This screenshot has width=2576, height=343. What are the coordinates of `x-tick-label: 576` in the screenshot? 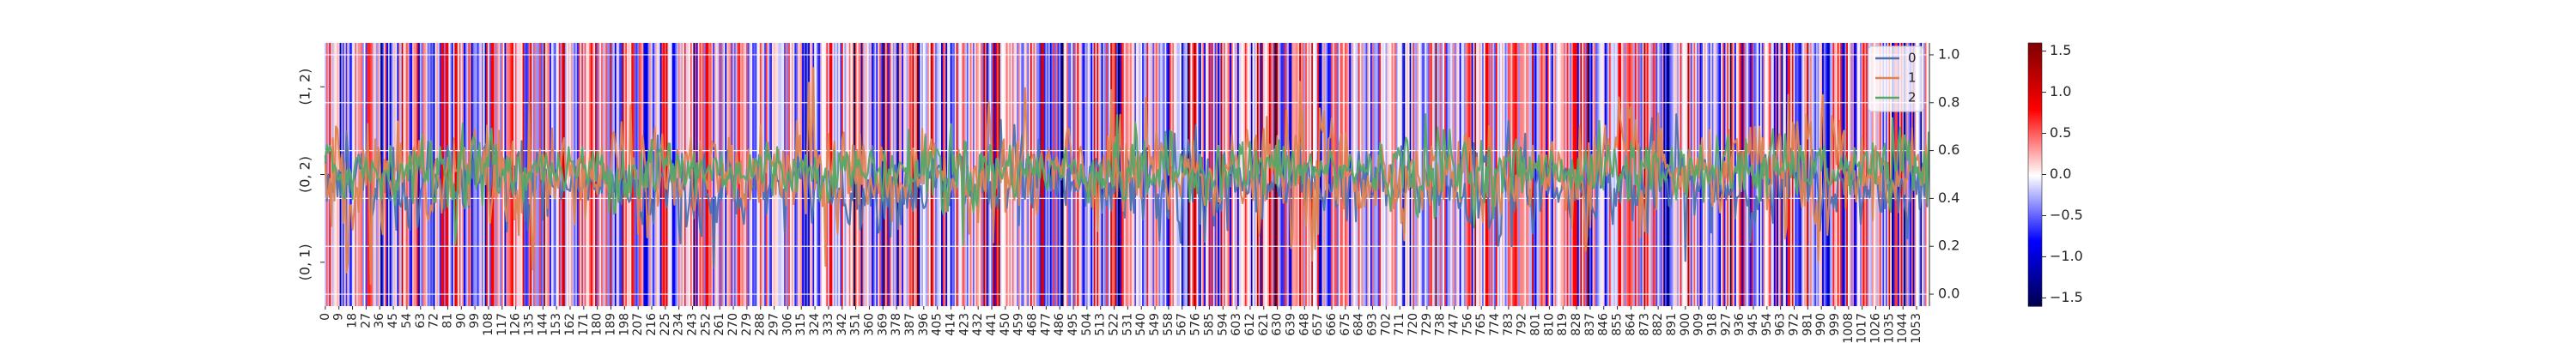 It's located at (1196, 325).